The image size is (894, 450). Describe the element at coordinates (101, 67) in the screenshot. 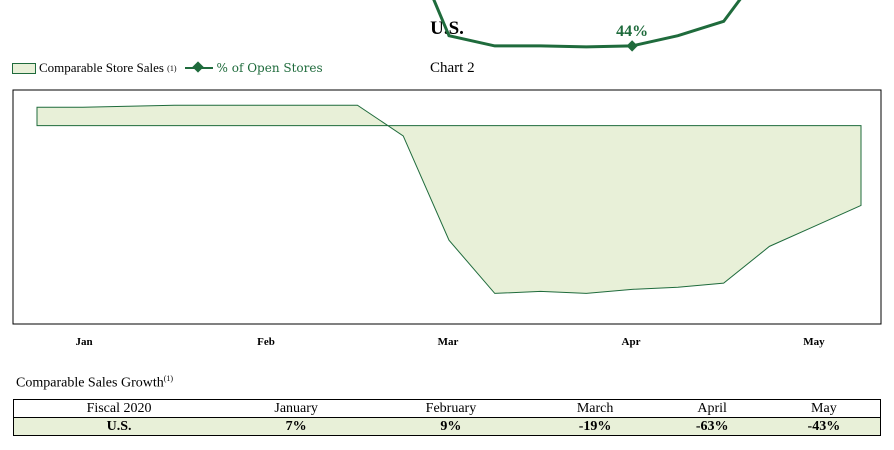

I see `legend-label-comparable-sales: Comparable Store Sales` at that location.